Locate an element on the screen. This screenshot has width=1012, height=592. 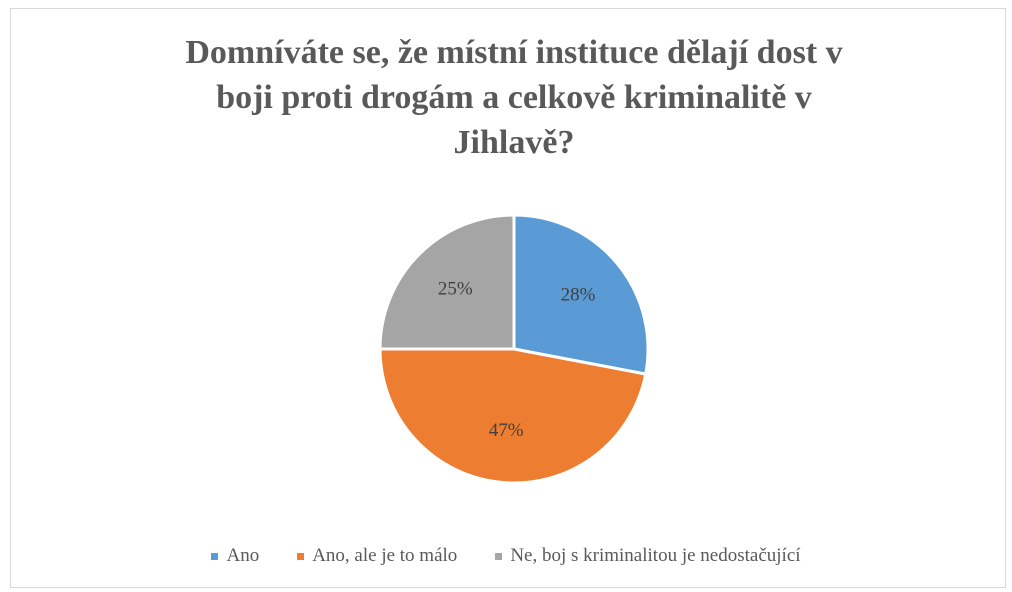
data-label: 28% is located at coordinates (578, 294).